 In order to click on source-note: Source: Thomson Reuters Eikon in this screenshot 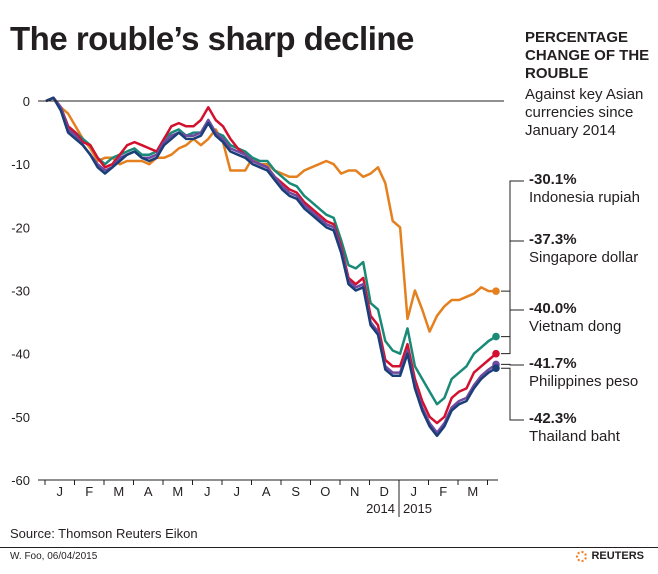, I will do `click(104, 533)`.